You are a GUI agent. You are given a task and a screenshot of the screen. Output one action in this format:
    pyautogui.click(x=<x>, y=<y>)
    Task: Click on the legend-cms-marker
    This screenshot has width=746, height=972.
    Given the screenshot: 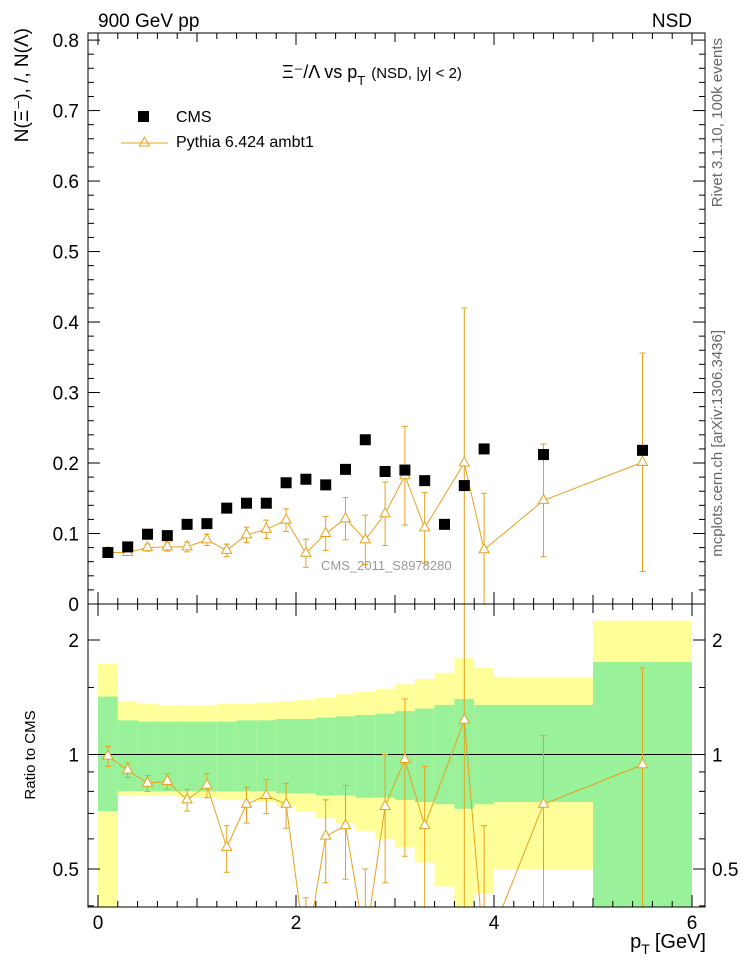 What is the action you would take?
    pyautogui.click(x=143, y=116)
    